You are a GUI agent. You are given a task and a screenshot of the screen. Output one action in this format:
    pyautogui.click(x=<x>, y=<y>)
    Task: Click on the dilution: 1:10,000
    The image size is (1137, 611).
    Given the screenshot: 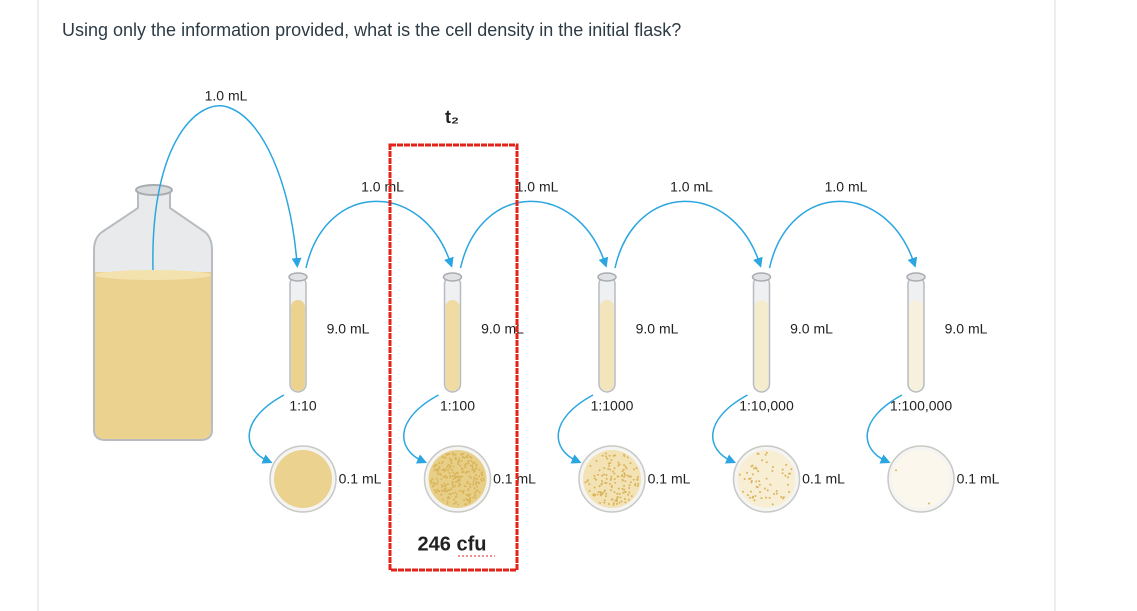 What is the action you would take?
    pyautogui.click(x=766, y=406)
    